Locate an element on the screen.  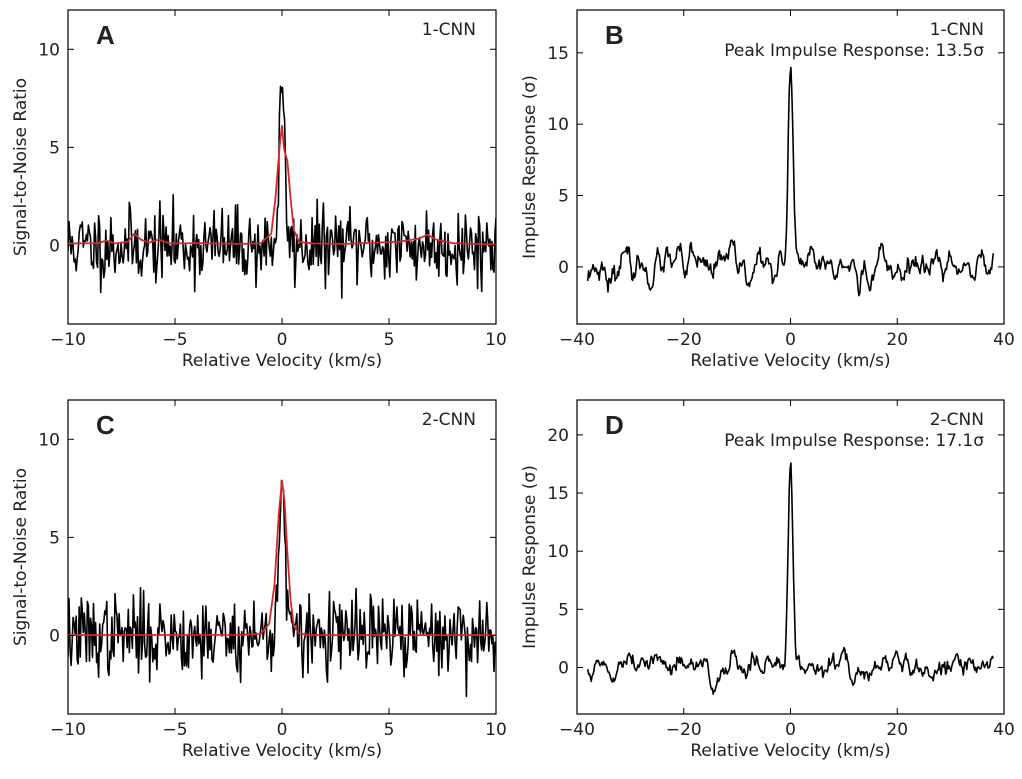
panel-a-y-axis-title: Signal-to-Noise Ratio is located at coordinates (21, 167).